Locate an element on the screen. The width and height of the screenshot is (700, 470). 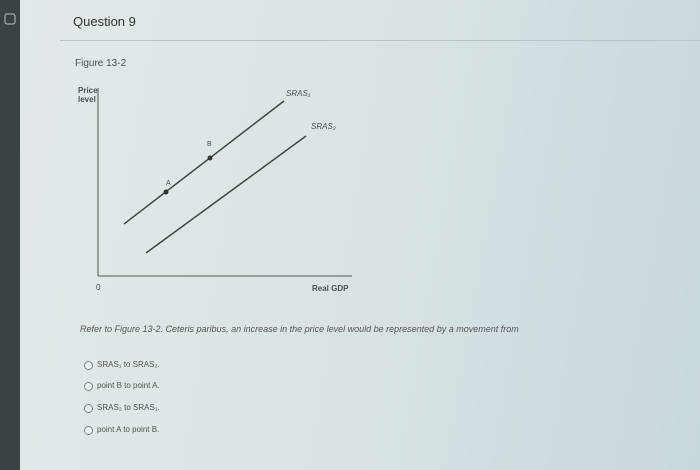
sidebar is located at coordinates (10, 235).